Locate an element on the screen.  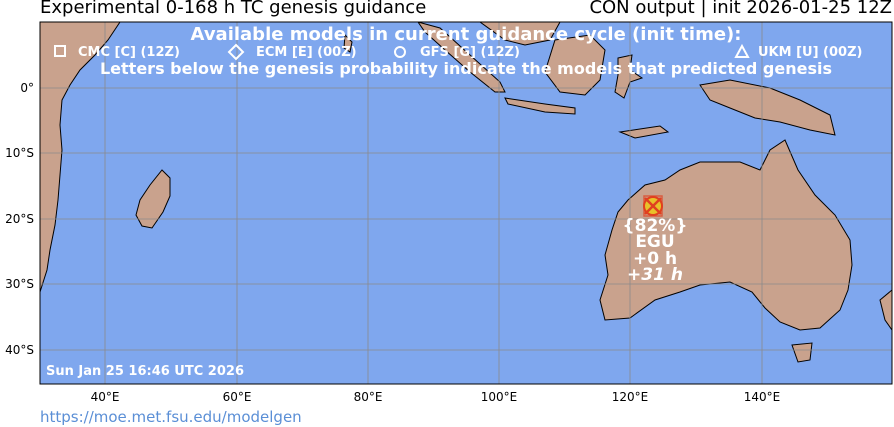
lon-label-60e: 60°E is located at coordinates (237, 397).